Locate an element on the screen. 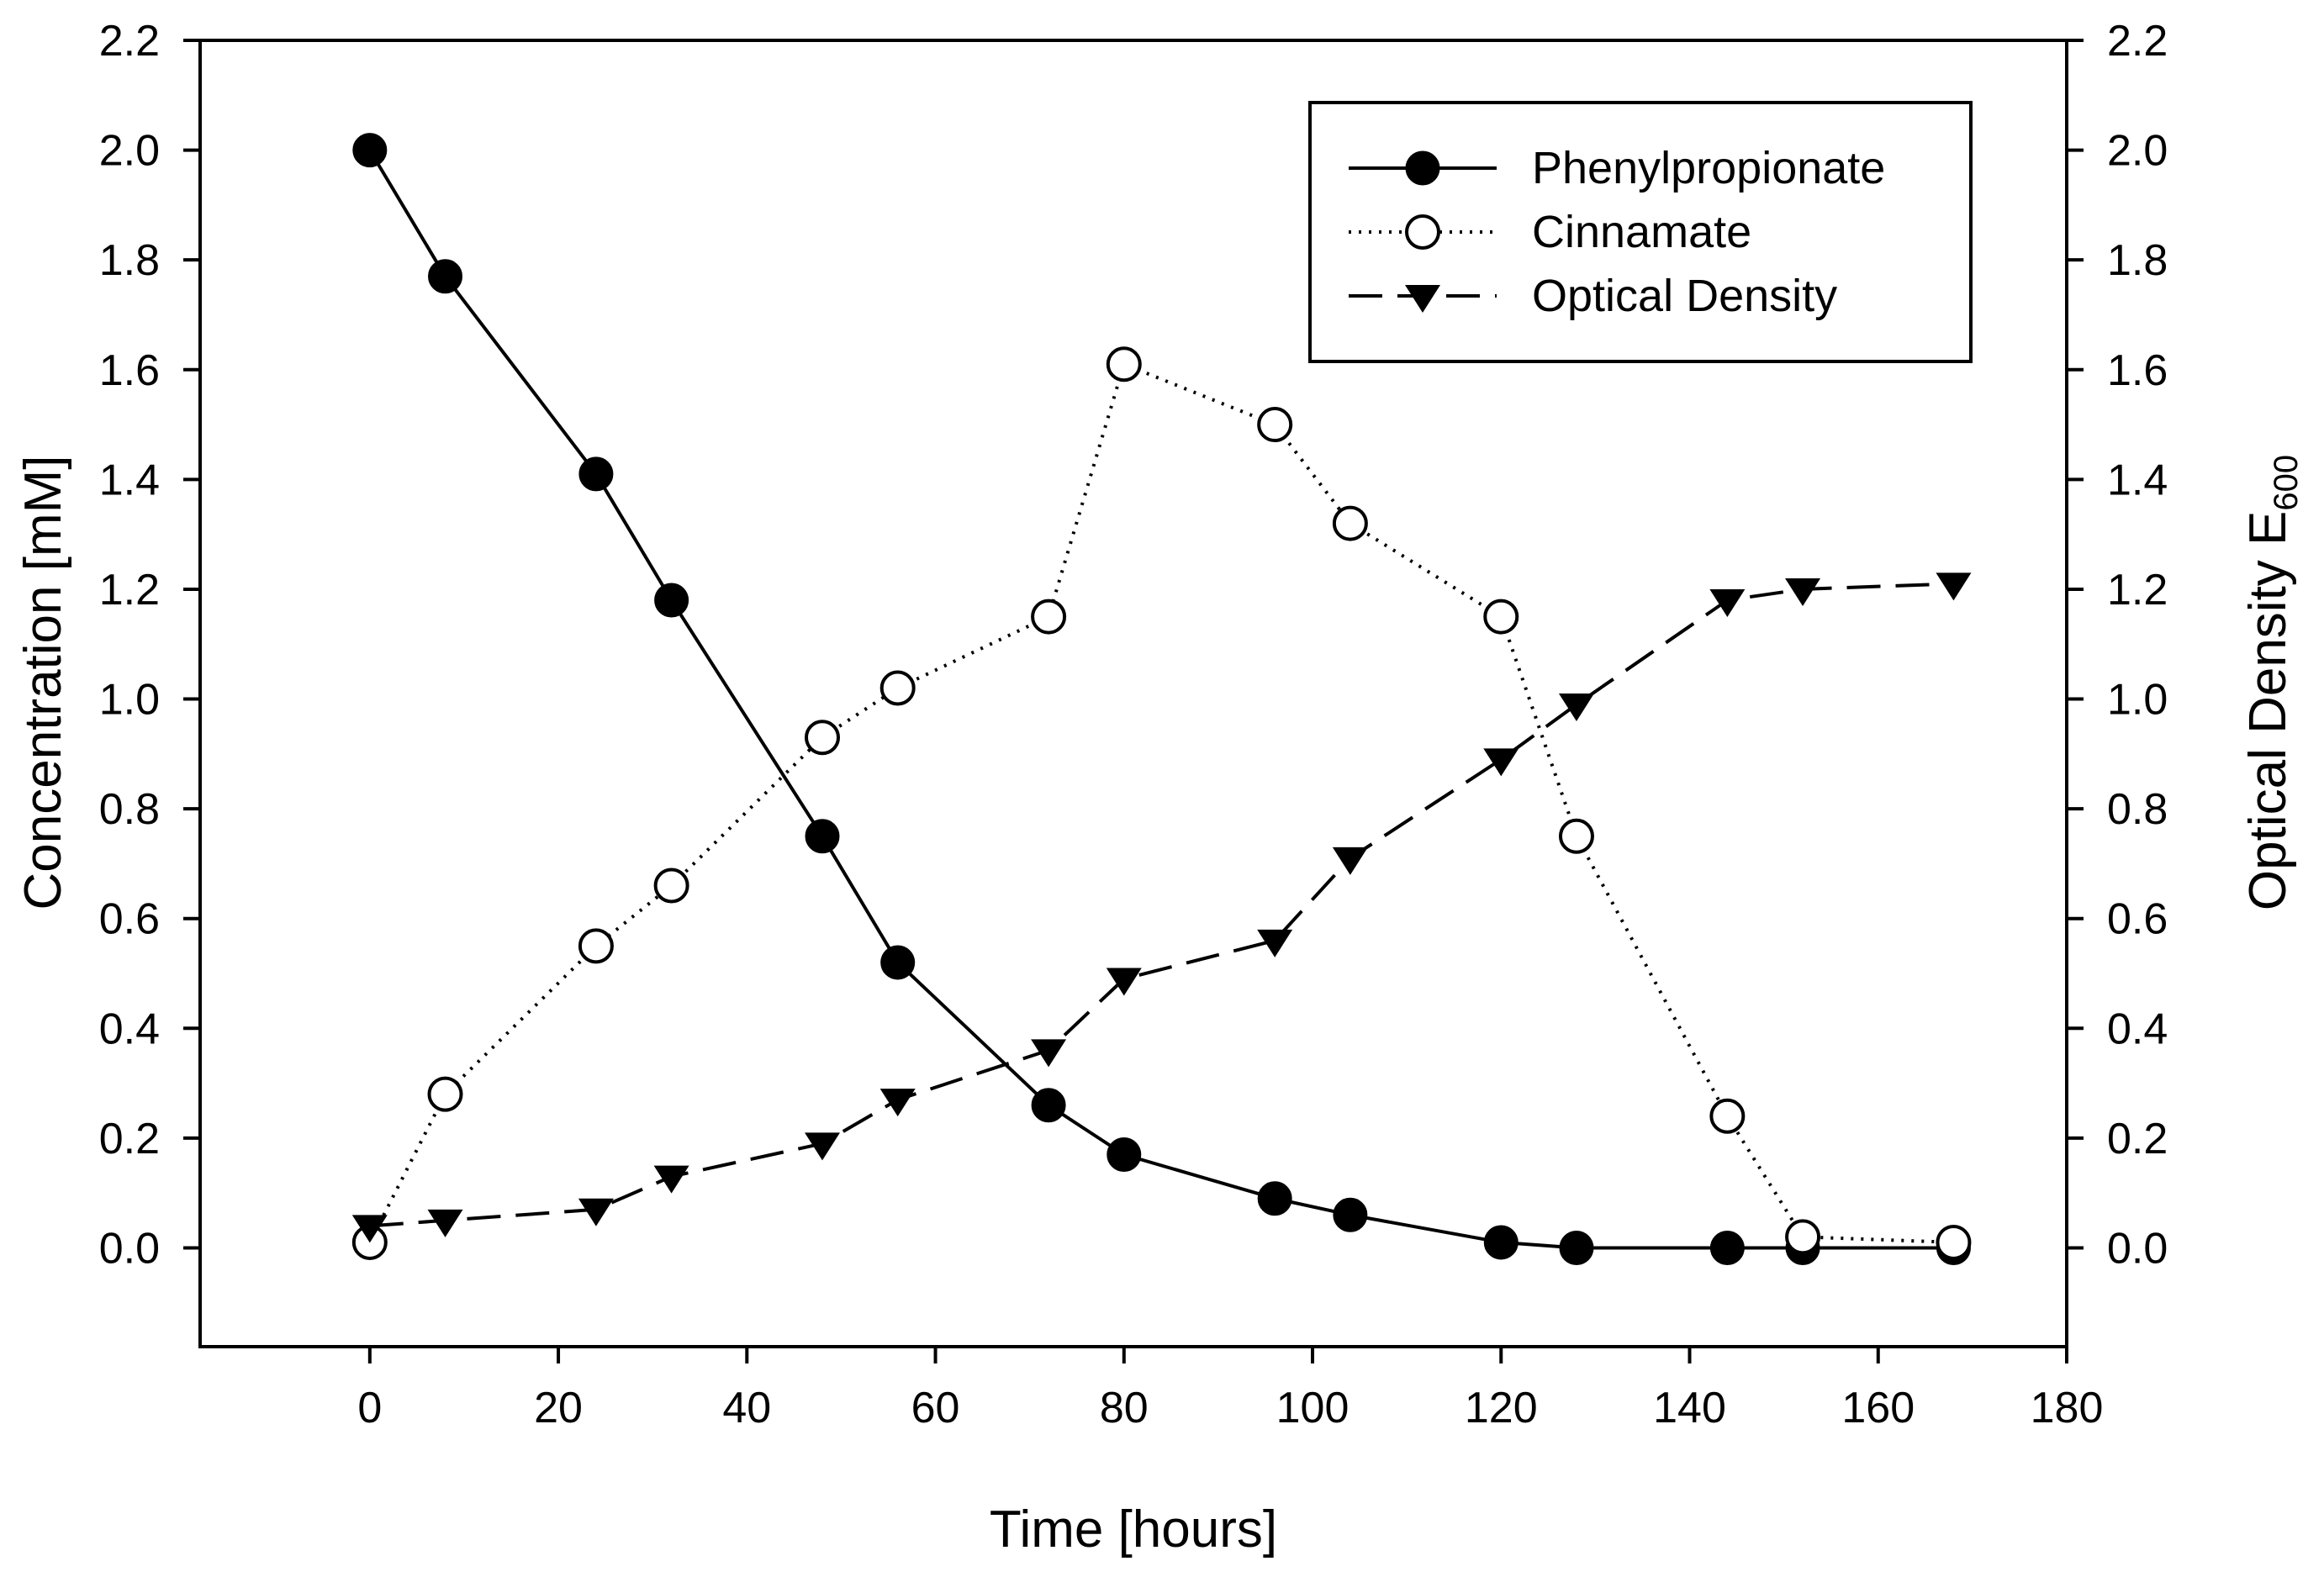 The height and width of the screenshot is (1577, 2324). y-left-tick-label-11: 2.2 is located at coordinates (129, 41).